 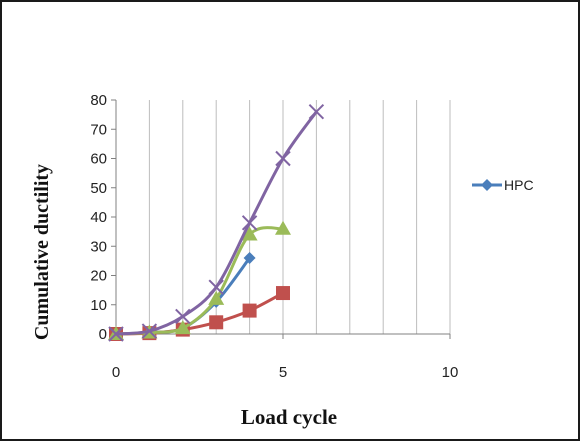 What do you see at coordinates (98, 276) in the screenshot?
I see `y-tick-label: 20` at bounding box center [98, 276].